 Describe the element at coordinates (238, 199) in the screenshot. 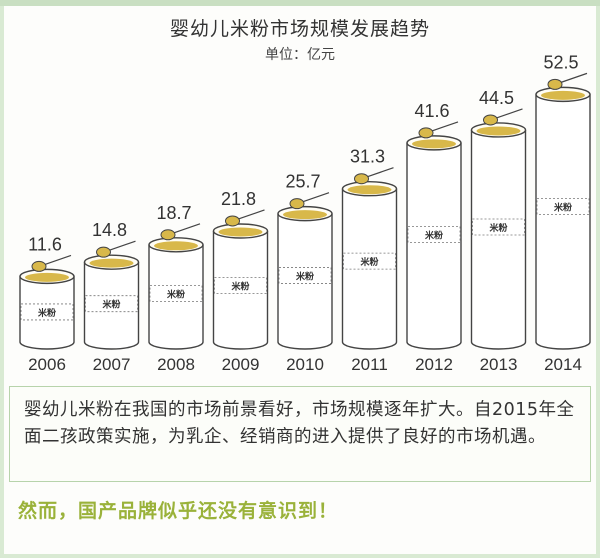

I see `value-label: 21.8` at that location.